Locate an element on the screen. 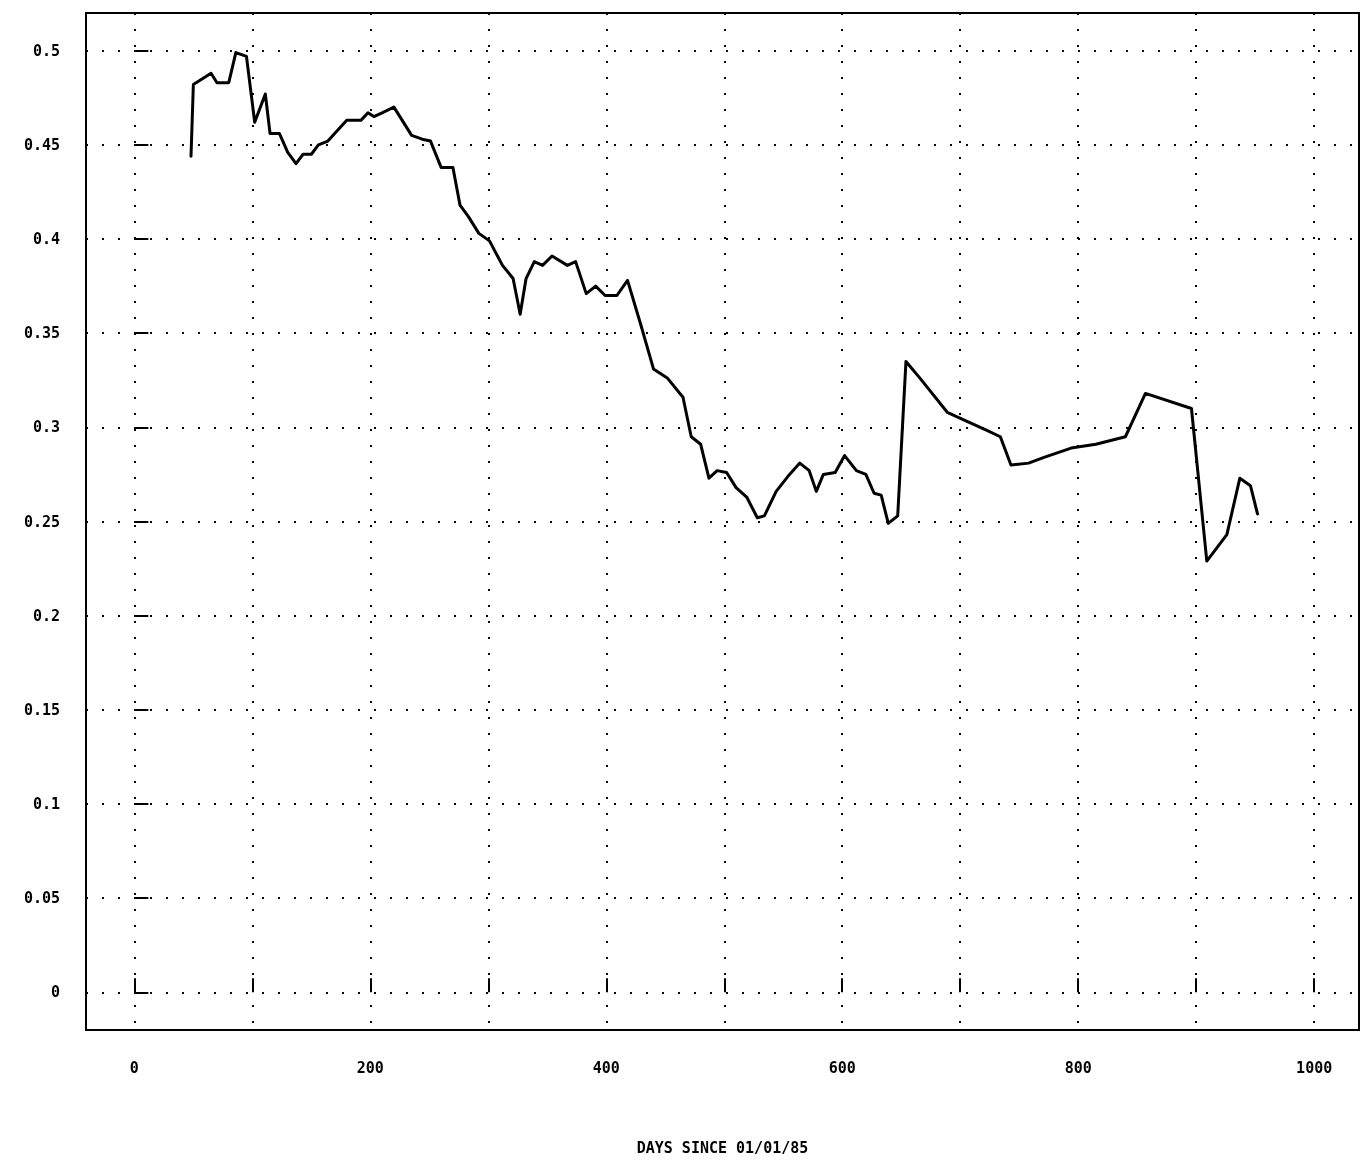 This screenshot has height=1172, width=1369. y-tick-label: 0.2 is located at coordinates (46, 615).